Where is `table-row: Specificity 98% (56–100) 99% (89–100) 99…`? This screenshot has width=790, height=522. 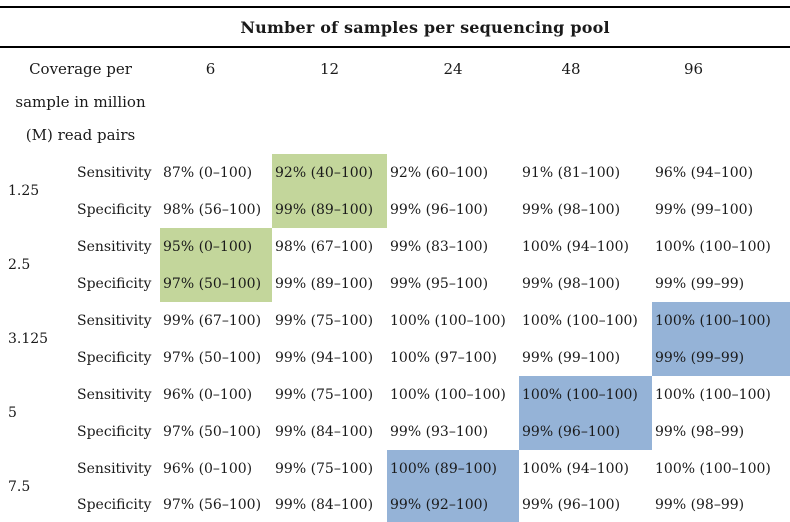 table-row: Specificity 98% (56–100) 99% (89–100) 99… is located at coordinates (395, 209).